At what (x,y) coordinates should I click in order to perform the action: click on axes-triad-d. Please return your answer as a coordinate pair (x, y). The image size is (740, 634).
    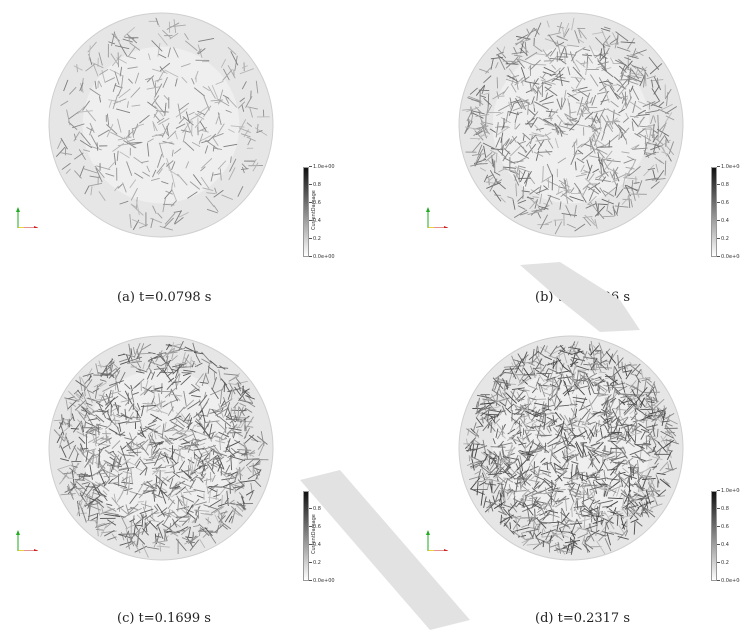
    Looking at the image, I should click on (437, 540).